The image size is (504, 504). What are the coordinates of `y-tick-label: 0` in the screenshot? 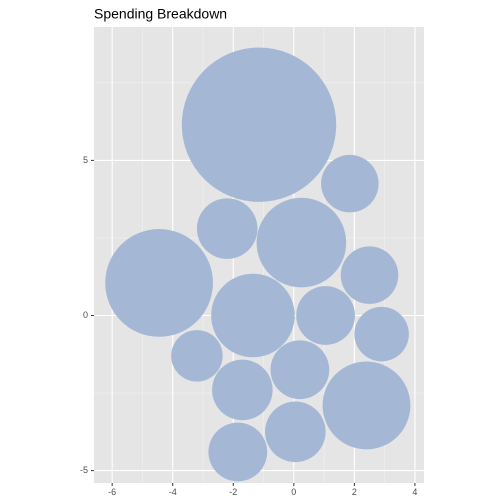 It's located at (85, 315).